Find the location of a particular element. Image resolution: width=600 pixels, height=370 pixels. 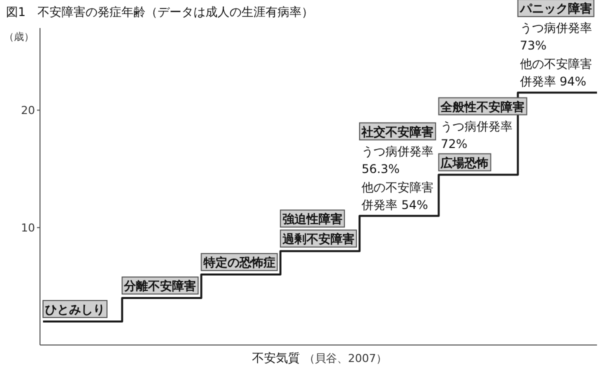

annotation: 広場恐怖 is located at coordinates (464, 163).